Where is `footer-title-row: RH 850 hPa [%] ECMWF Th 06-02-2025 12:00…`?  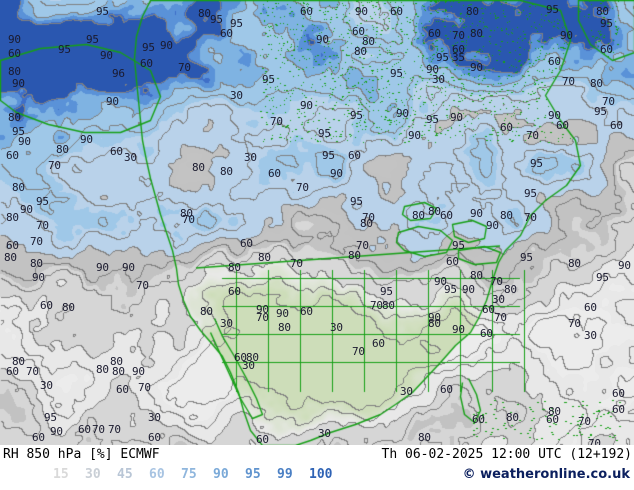 footer-title-row: RH 850 hPa [%] ECMWF Th 06-02-2025 12:00… is located at coordinates (317, 456).